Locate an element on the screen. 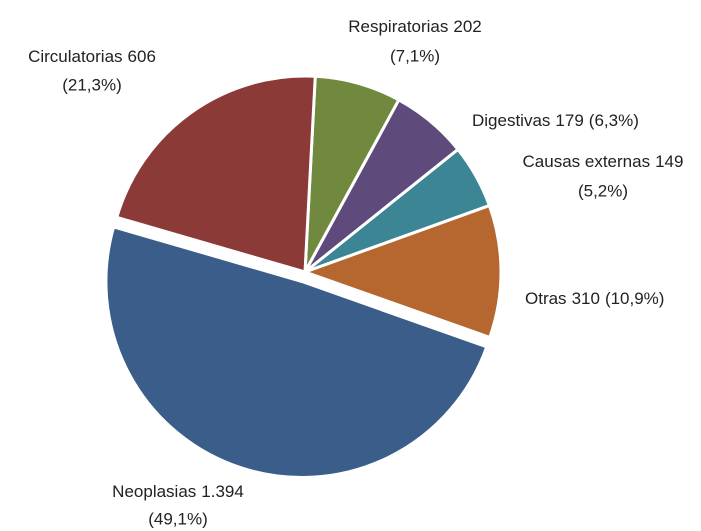 This screenshot has height=531, width=701. data-label: Digestivas 179 (6,3%) is located at coordinates (555, 120).